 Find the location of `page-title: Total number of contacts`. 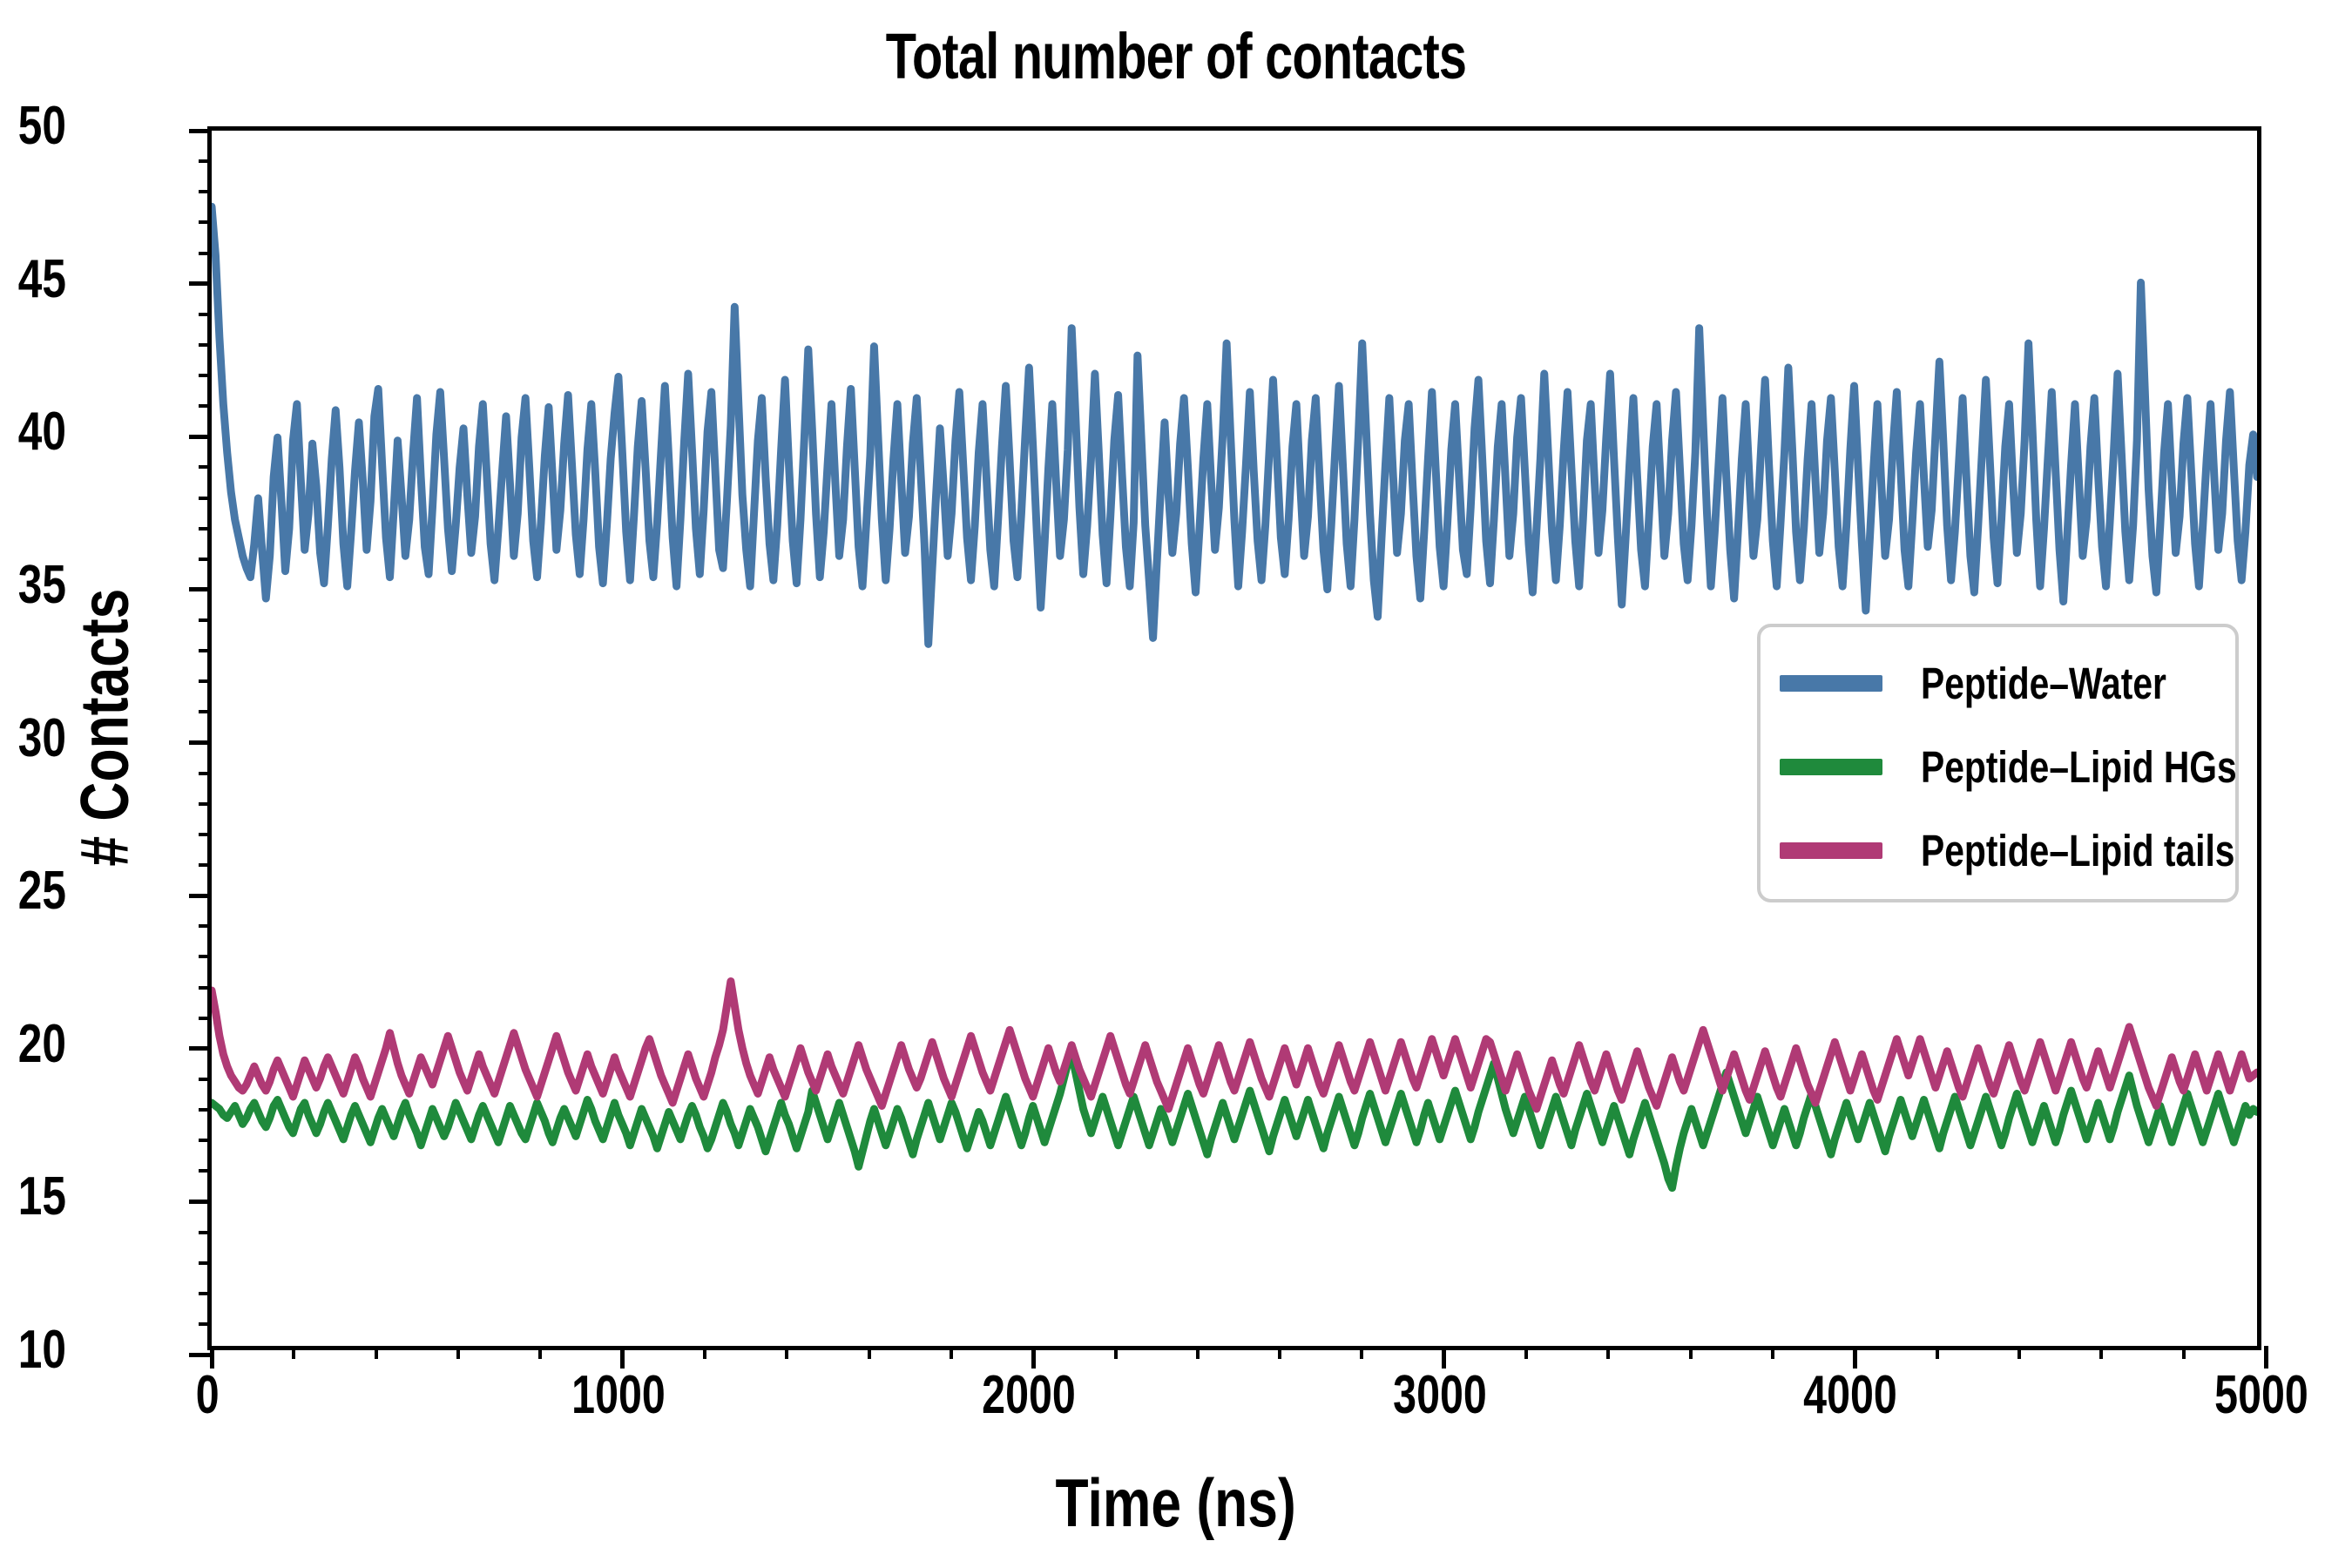

page-title: Total number of contacts is located at coordinates (1176, 56).